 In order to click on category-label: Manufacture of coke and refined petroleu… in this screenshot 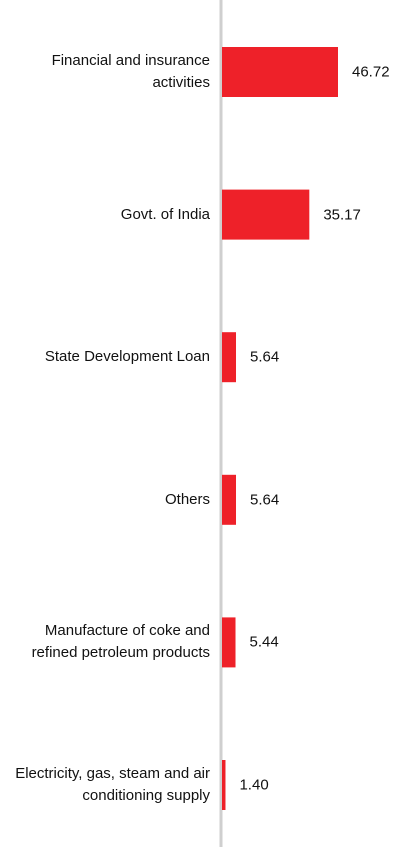, I will do `click(120, 642)`.